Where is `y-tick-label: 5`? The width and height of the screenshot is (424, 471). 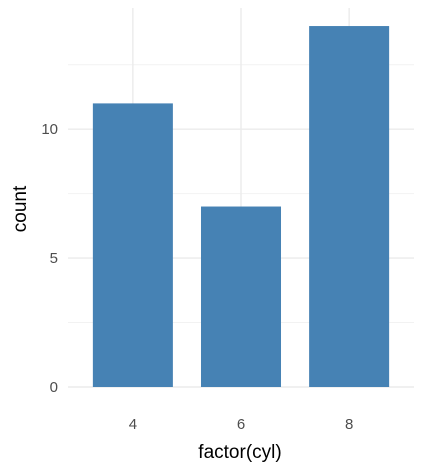
y-tick-label: 5 is located at coordinates (54, 258).